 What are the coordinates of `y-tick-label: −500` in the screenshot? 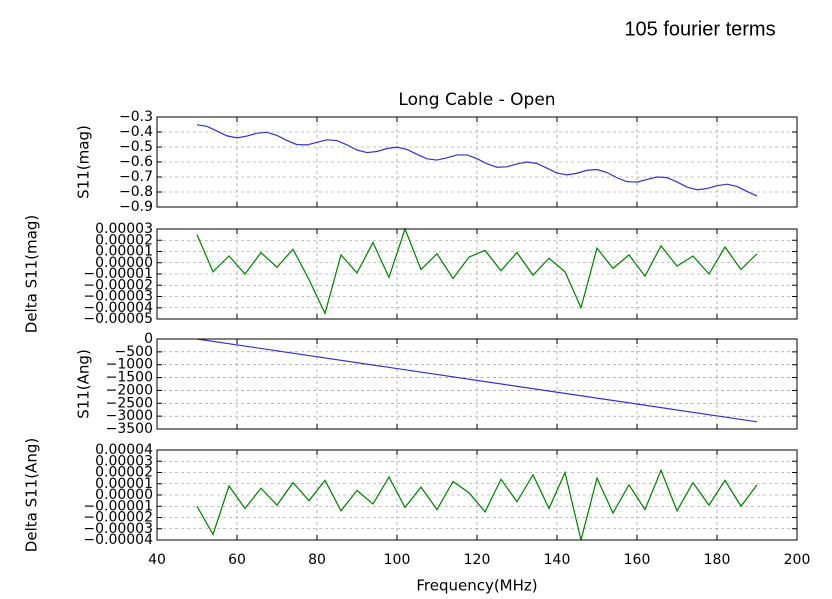 It's located at (134, 352).